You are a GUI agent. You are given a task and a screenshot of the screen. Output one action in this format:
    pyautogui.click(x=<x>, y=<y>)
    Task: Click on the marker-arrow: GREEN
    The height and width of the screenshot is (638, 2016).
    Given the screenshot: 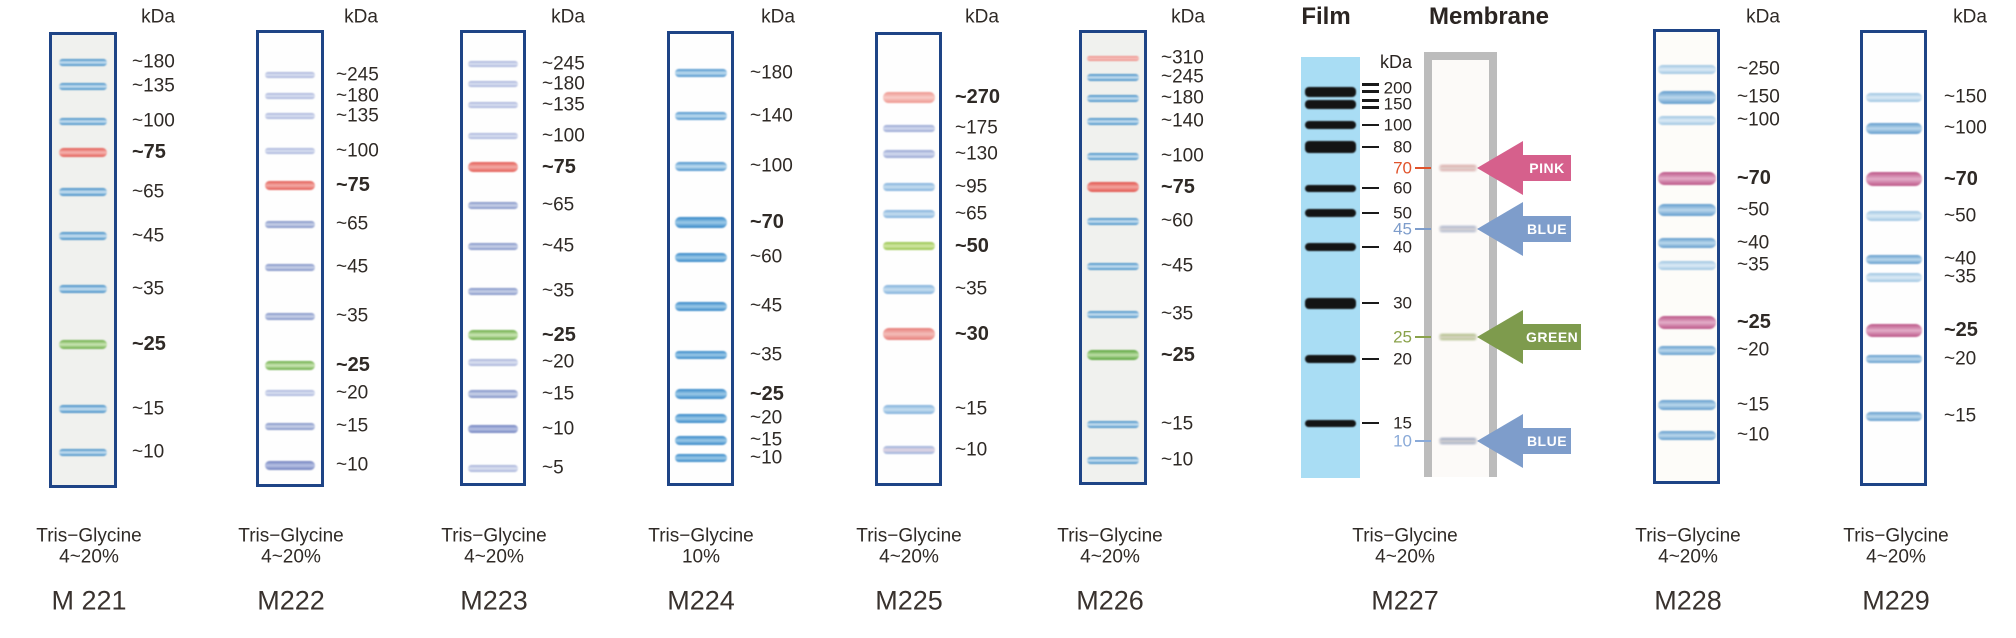 What is the action you would take?
    pyautogui.click(x=1529, y=337)
    